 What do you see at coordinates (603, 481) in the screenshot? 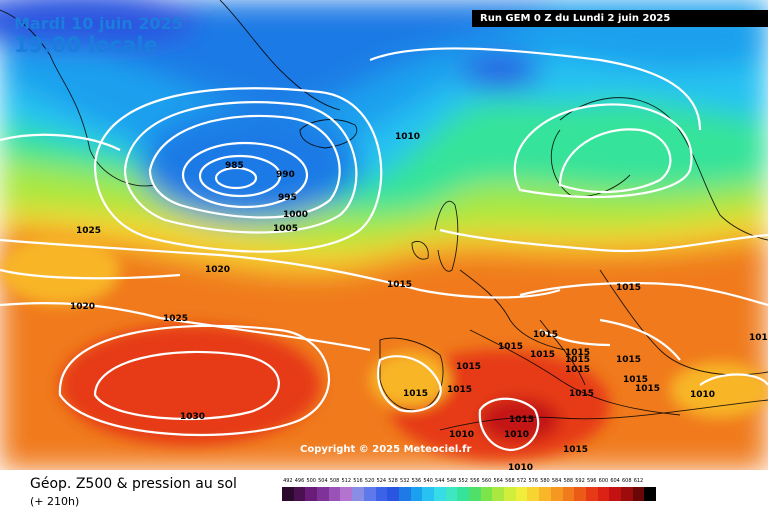
I see `legend-label: 600` at bounding box center [603, 481].